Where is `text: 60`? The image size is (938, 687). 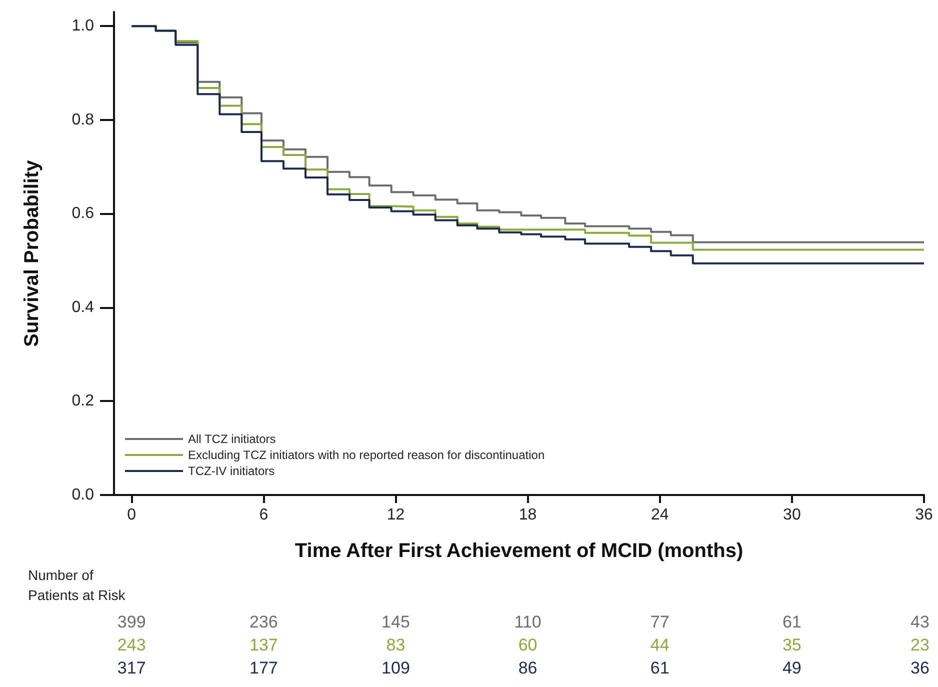 text: 60 is located at coordinates (528, 645).